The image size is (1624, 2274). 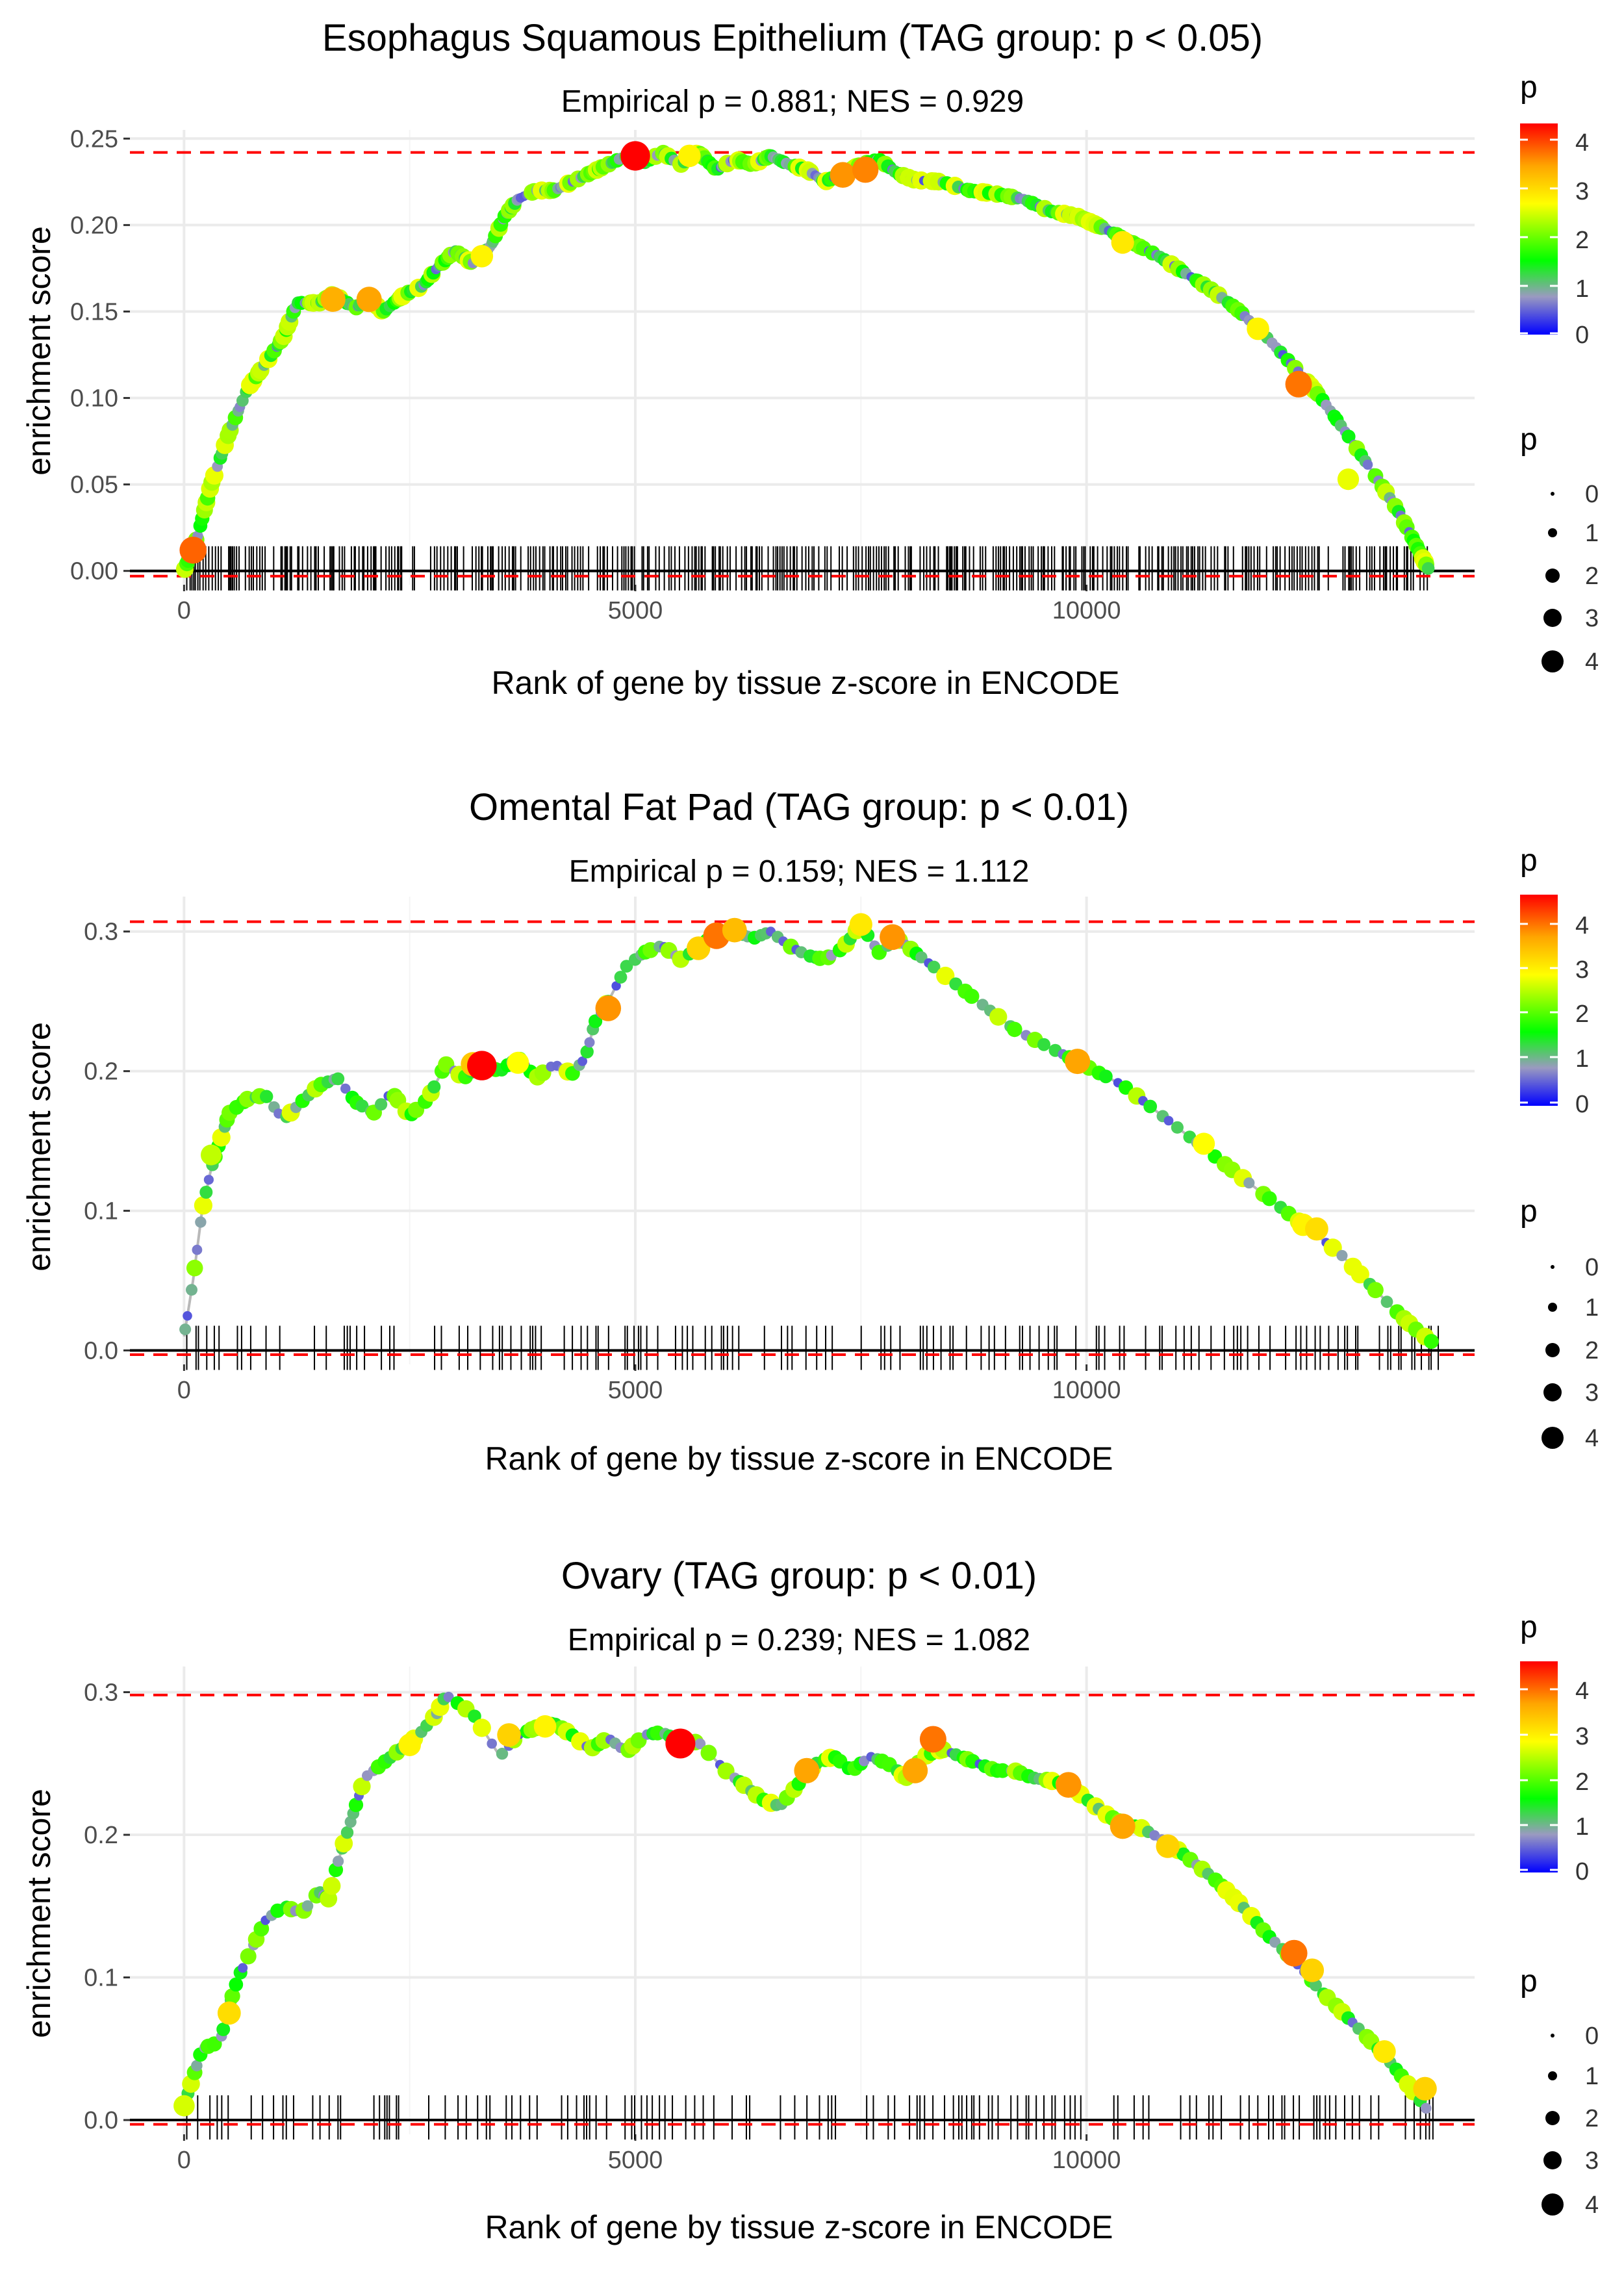 What do you see at coordinates (101, 1211) in the screenshot?
I see `y-tick-label: 0.1` at bounding box center [101, 1211].